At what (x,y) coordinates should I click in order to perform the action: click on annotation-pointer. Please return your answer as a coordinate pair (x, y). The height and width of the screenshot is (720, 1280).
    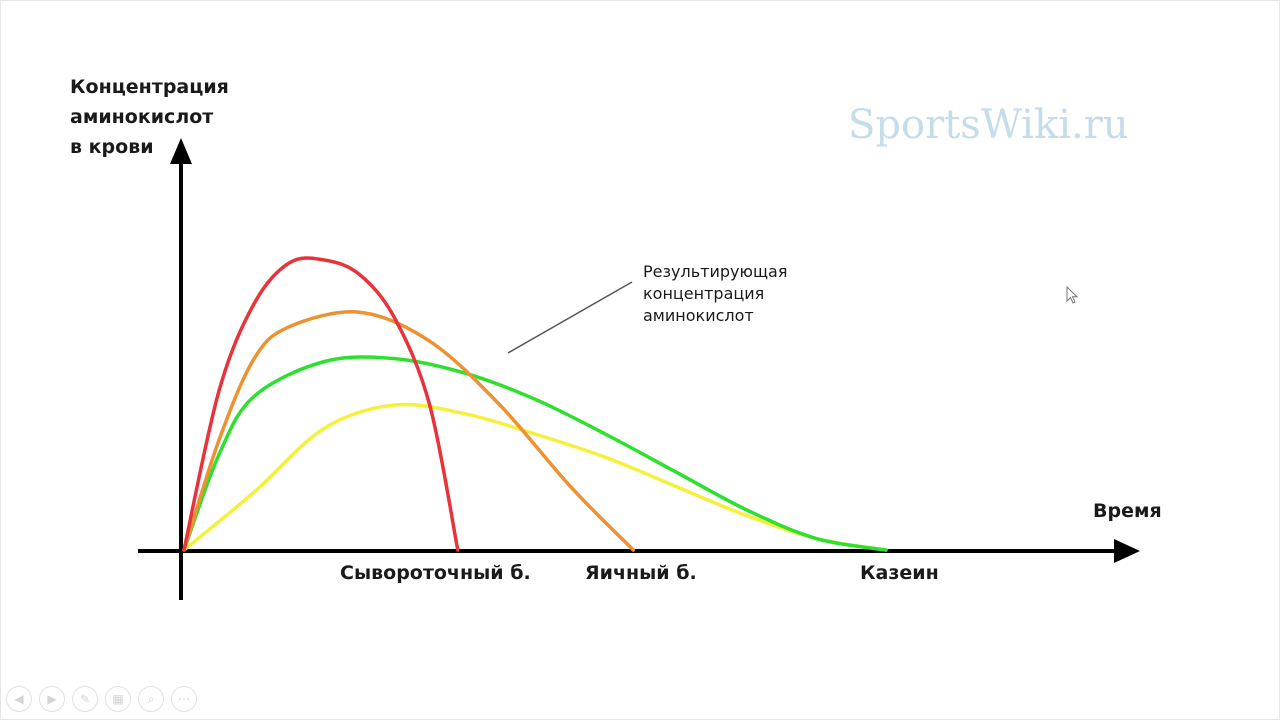
    Looking at the image, I should click on (570, 317).